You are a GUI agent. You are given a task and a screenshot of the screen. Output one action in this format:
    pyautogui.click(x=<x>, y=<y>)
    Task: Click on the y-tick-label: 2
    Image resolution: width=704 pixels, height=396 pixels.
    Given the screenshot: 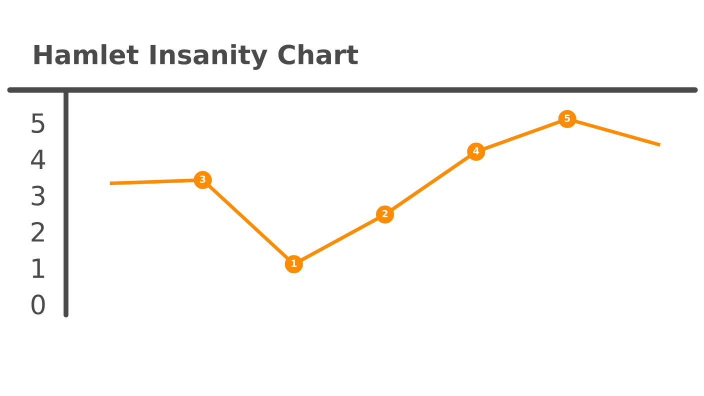 What is the action you would take?
    pyautogui.click(x=38, y=232)
    